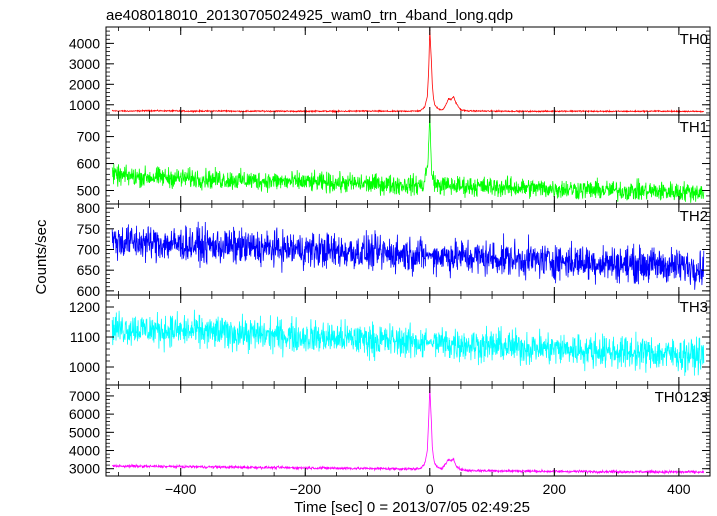 The height and width of the screenshot is (516, 717). Describe the element at coordinates (181, 489) in the screenshot. I see `x-tick-label: −400` at that location.